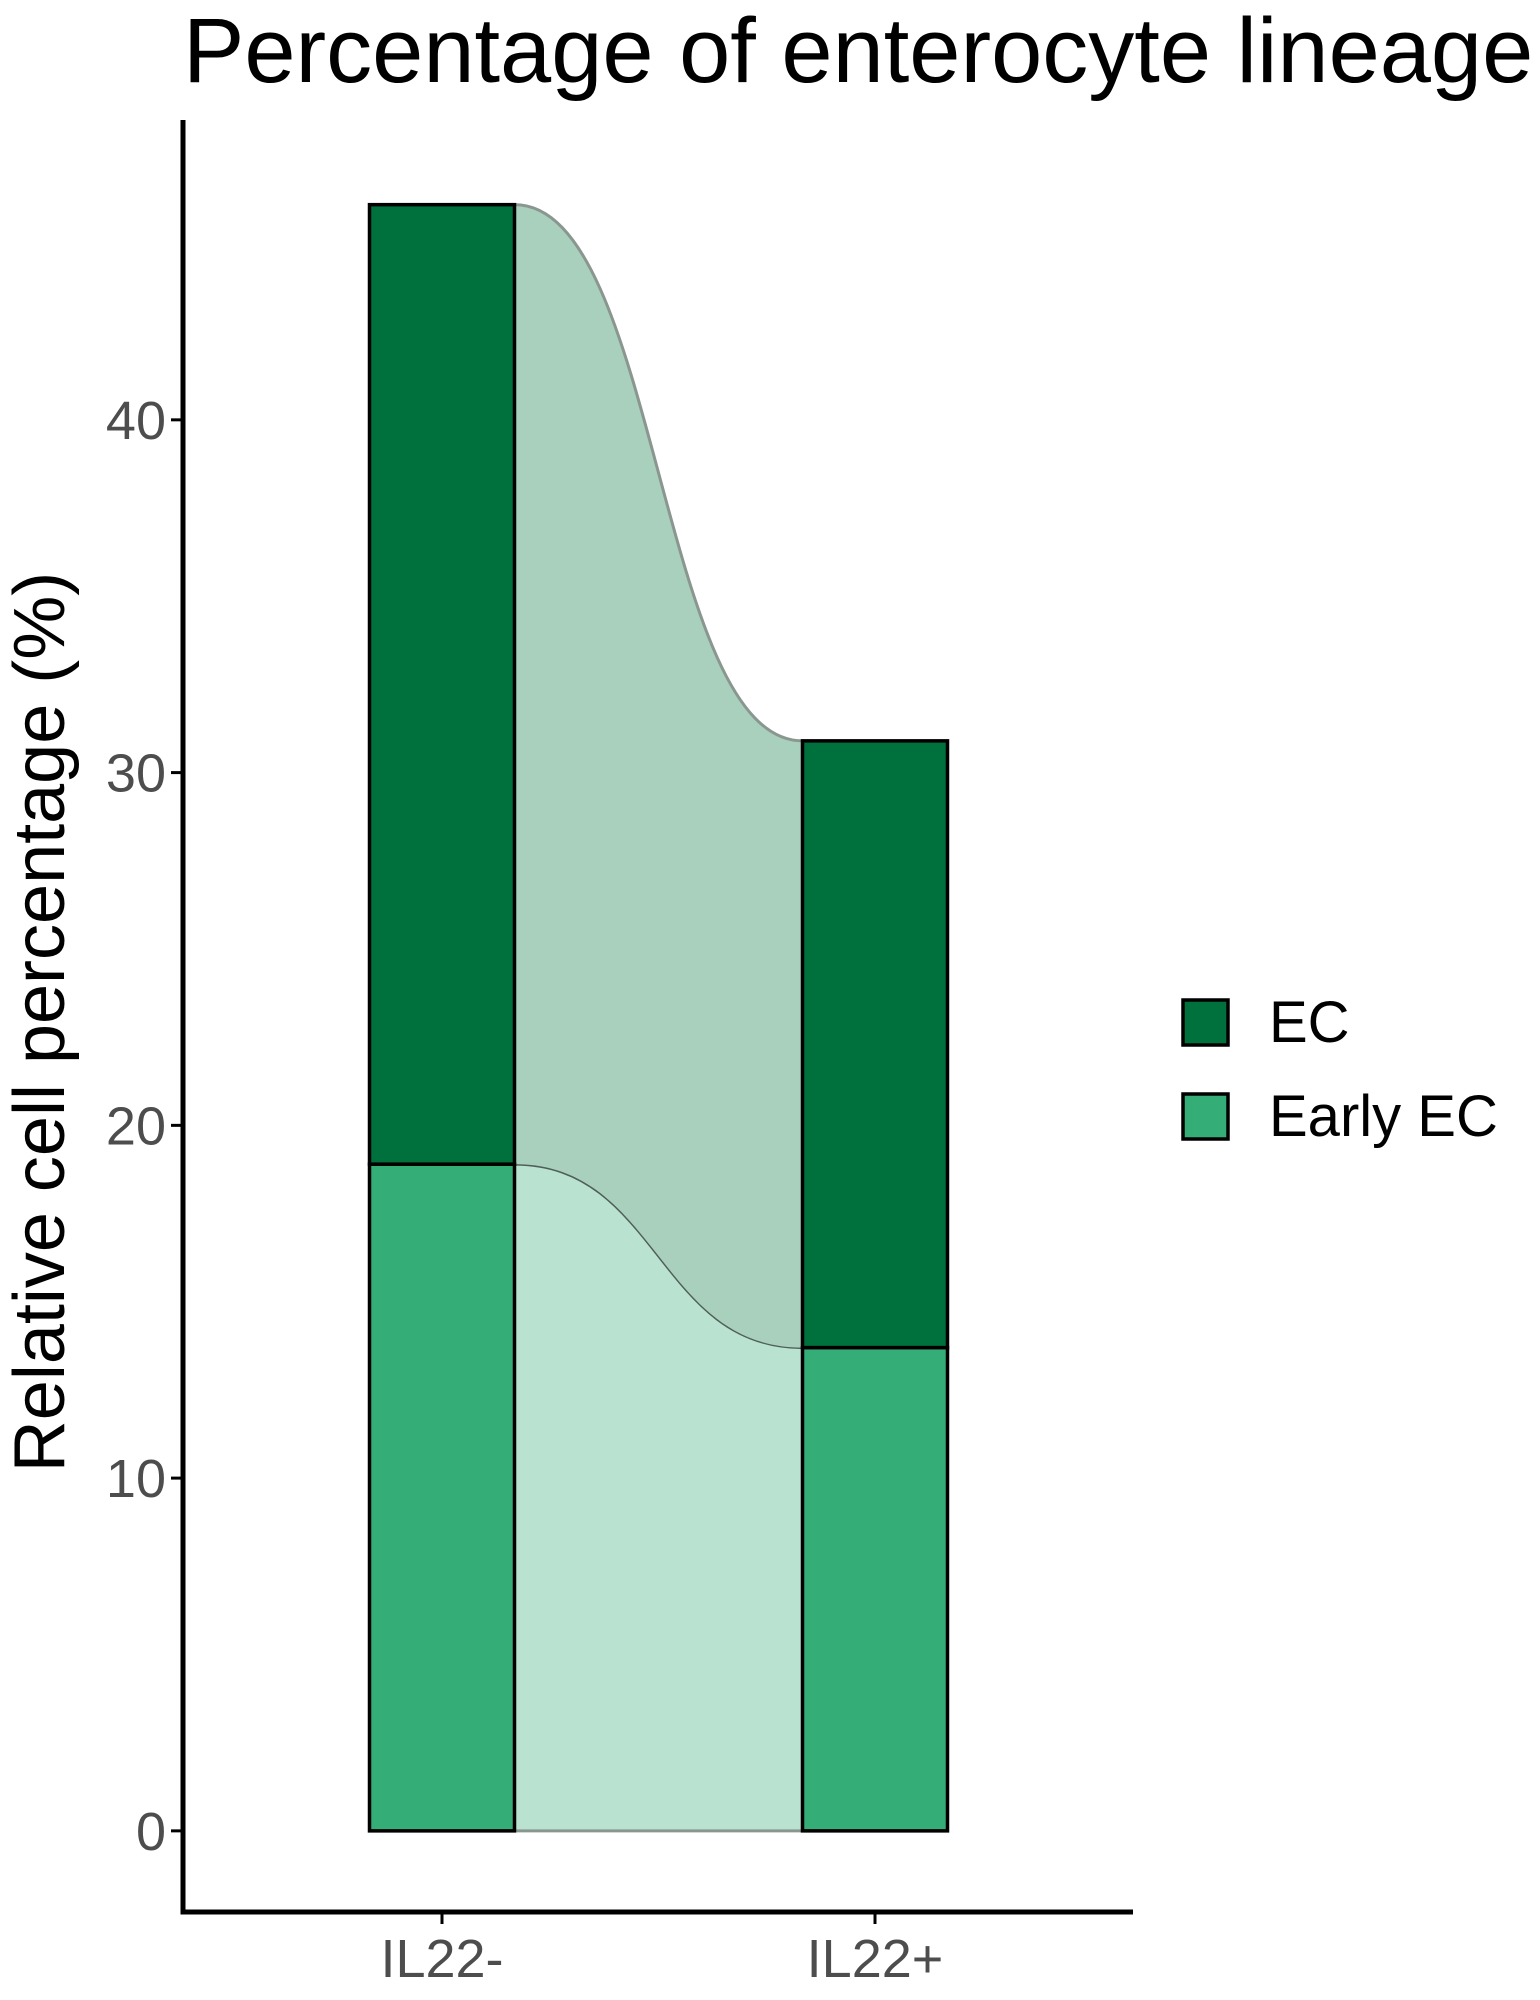  I want to click on flow-early-ec-il22-to-il22, so click(658, 1497).